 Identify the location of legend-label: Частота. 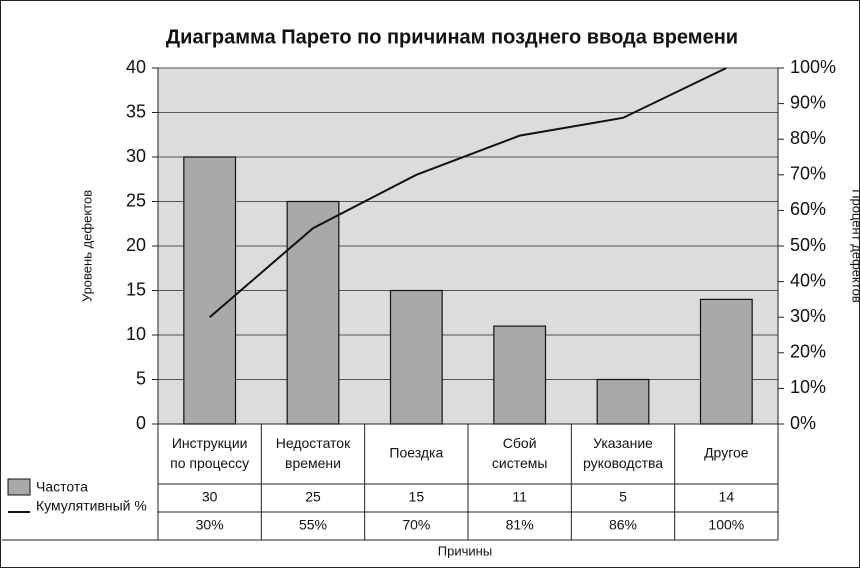
(62, 487).